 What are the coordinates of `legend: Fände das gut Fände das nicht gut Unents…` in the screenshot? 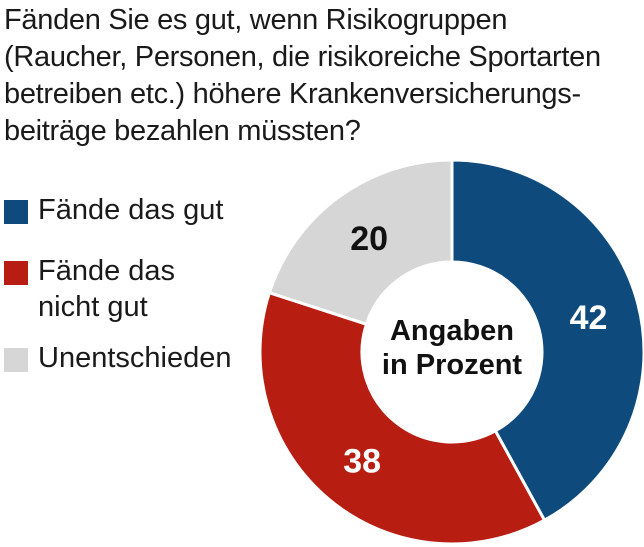 It's located at (129, 284).